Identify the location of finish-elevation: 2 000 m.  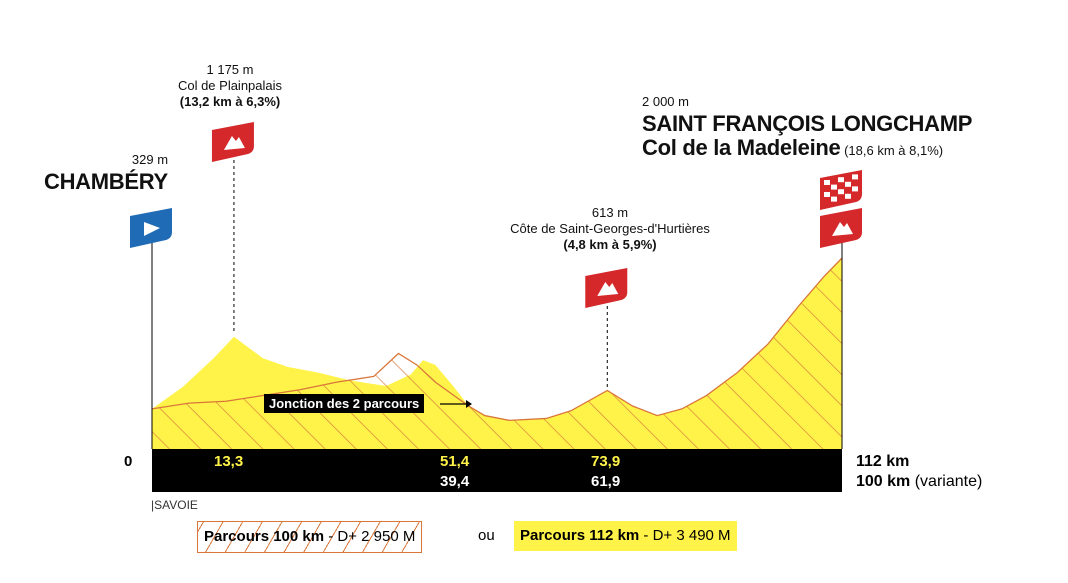
(665, 101).